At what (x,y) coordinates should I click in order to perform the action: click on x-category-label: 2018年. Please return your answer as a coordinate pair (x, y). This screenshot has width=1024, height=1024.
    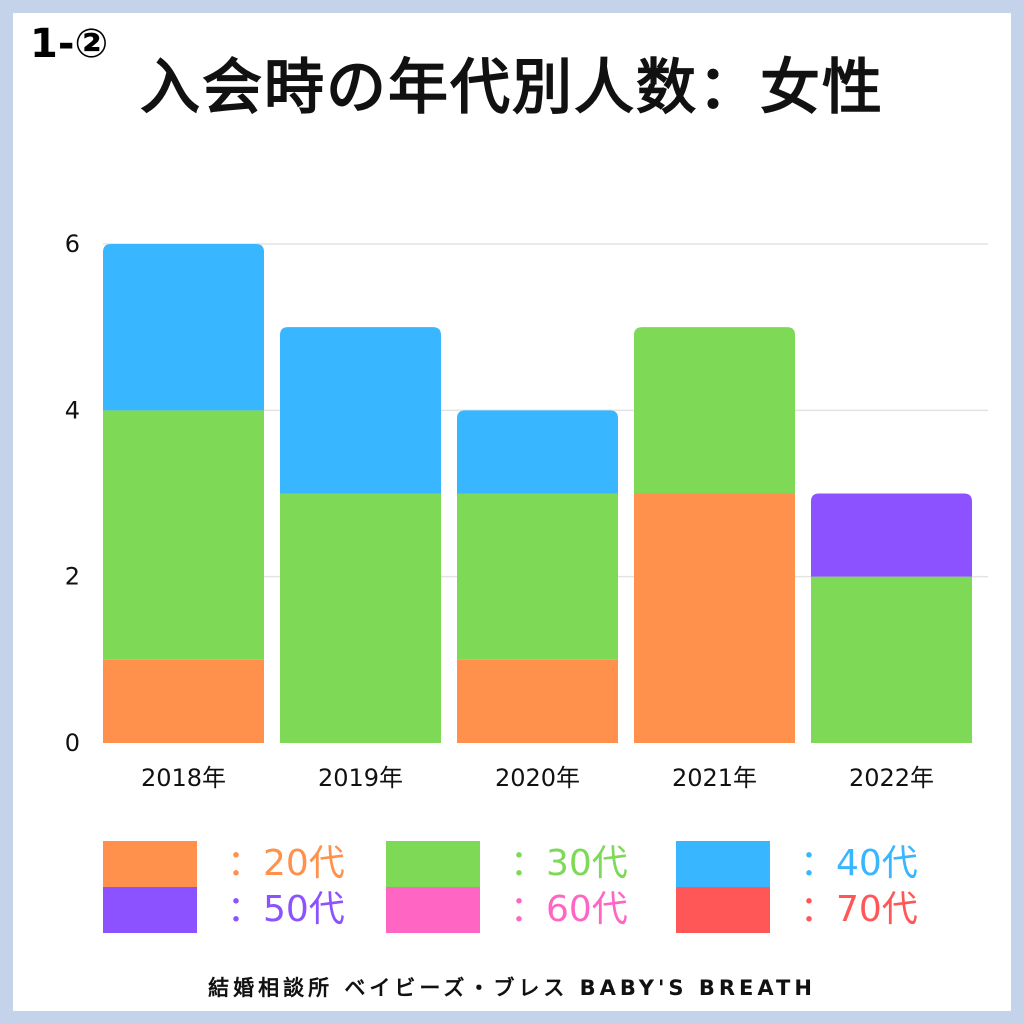
    Looking at the image, I should click on (183, 778).